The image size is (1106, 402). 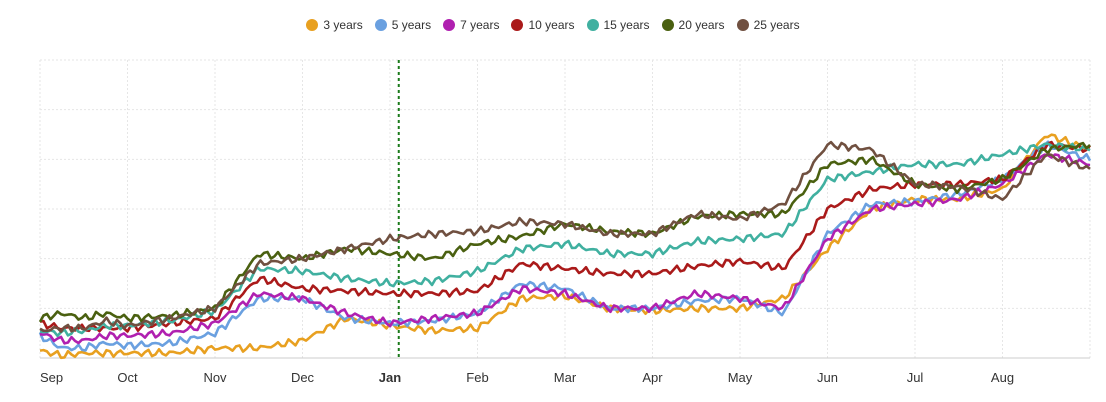 What do you see at coordinates (343, 25) in the screenshot?
I see `legend-label: 3 years` at bounding box center [343, 25].